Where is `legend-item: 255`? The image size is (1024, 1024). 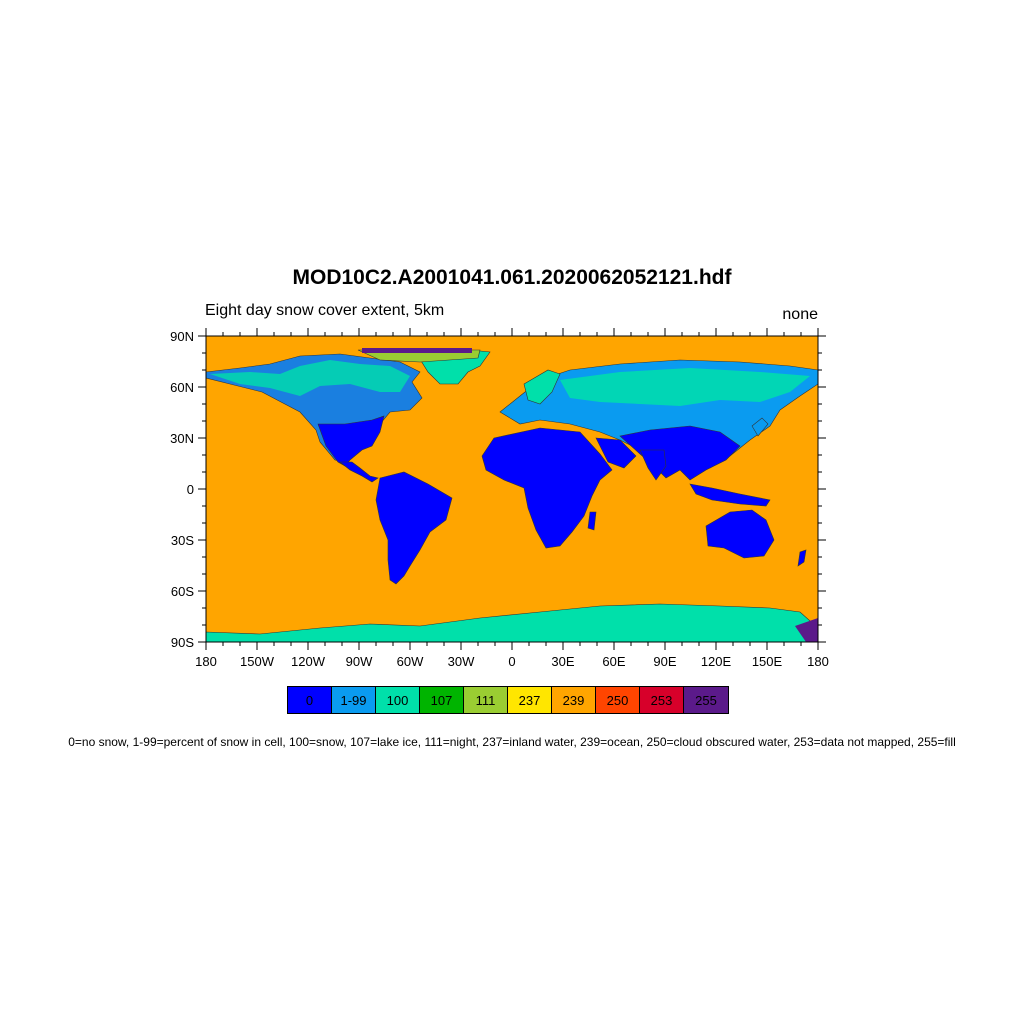 legend-item: 255 is located at coordinates (706, 700).